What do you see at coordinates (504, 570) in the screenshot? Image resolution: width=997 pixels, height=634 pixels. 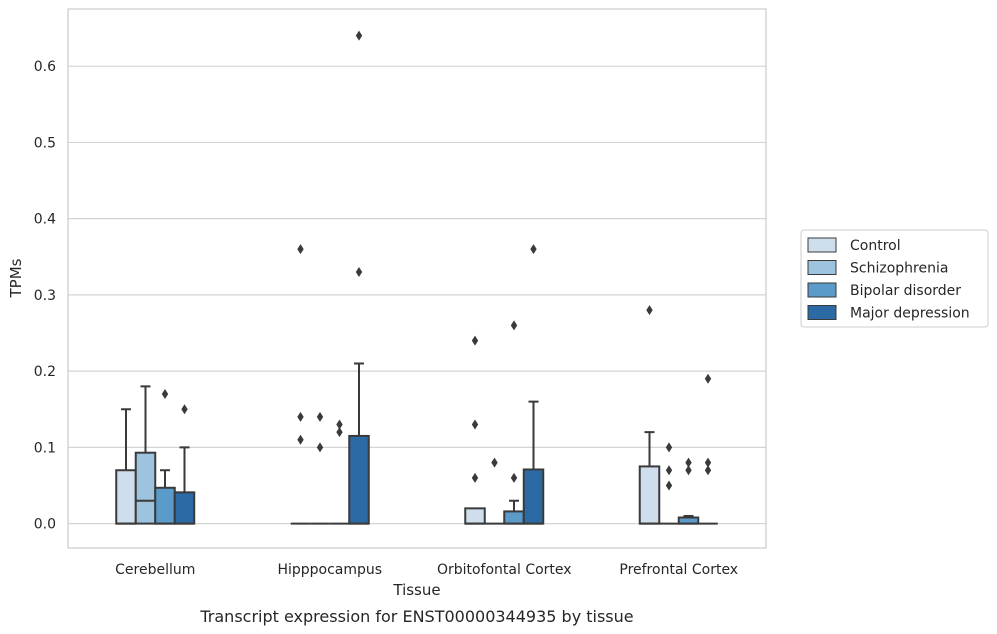 I see `x-tick-label: Orbitofontal Cortex` at bounding box center [504, 570].